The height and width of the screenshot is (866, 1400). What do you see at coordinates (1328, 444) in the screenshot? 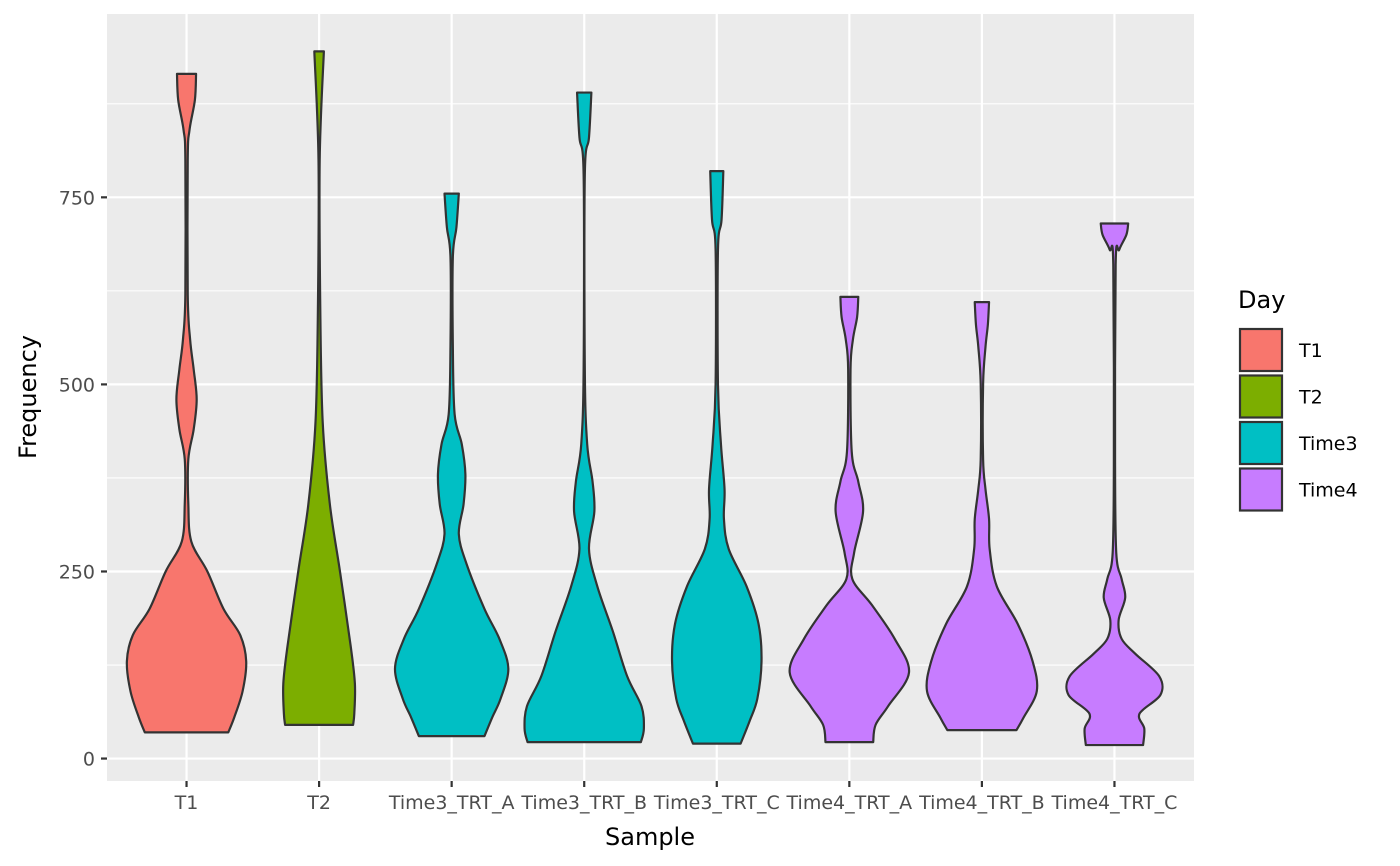
I see `legend-label-time3: Time3` at bounding box center [1328, 444].